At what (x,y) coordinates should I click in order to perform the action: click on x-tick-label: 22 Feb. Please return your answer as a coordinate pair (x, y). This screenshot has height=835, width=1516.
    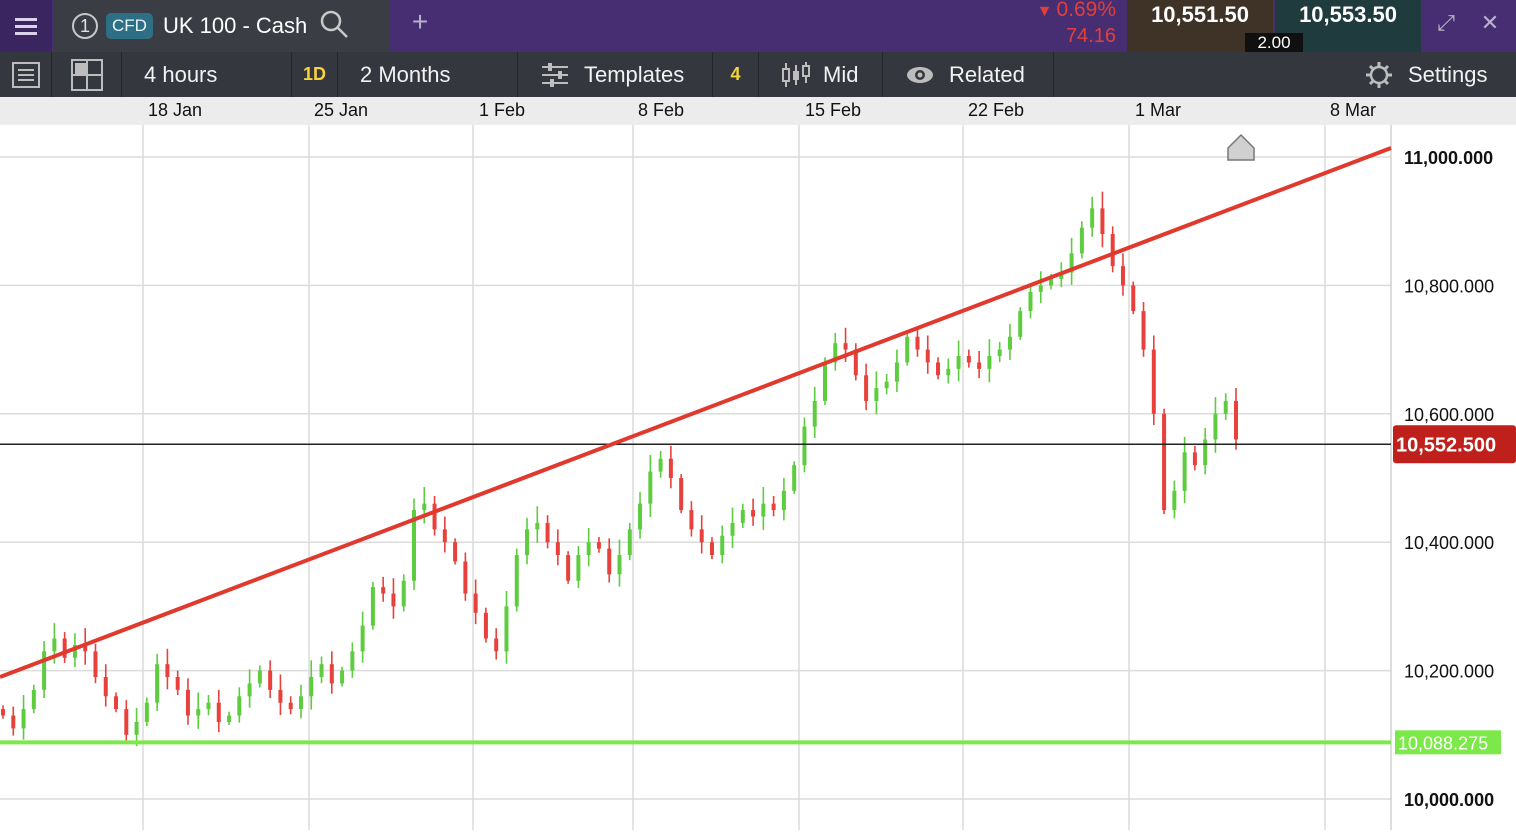
    Looking at the image, I should click on (996, 110).